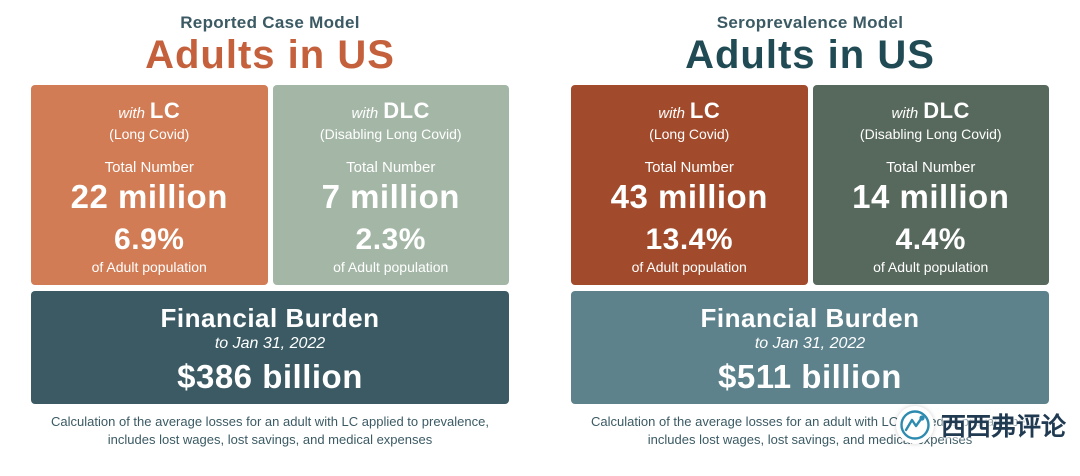 The width and height of the screenshot is (1080, 476). I want to click on percent-value: 2.3%, so click(390, 240).